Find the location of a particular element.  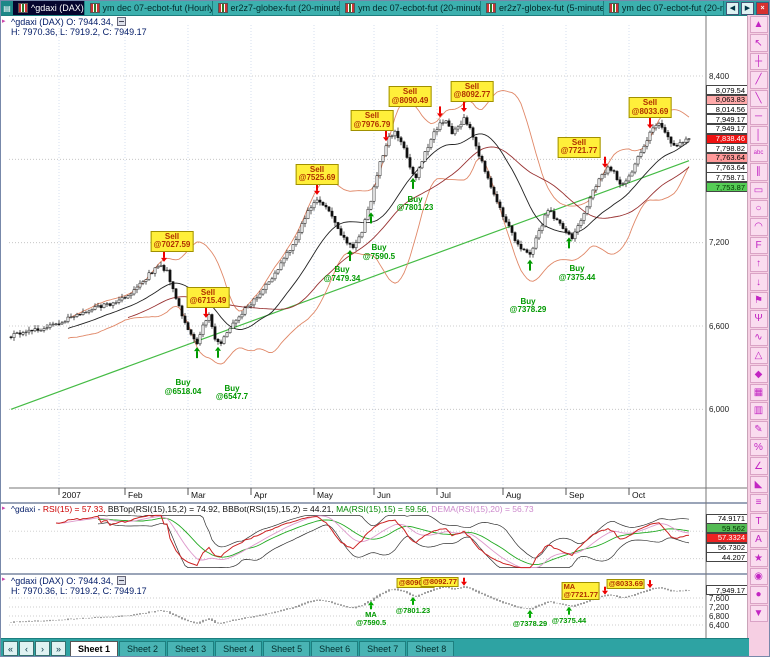

chart-tab-6: ym dec 07-ecbot-fut (20-m is located at coordinates (663, 8).